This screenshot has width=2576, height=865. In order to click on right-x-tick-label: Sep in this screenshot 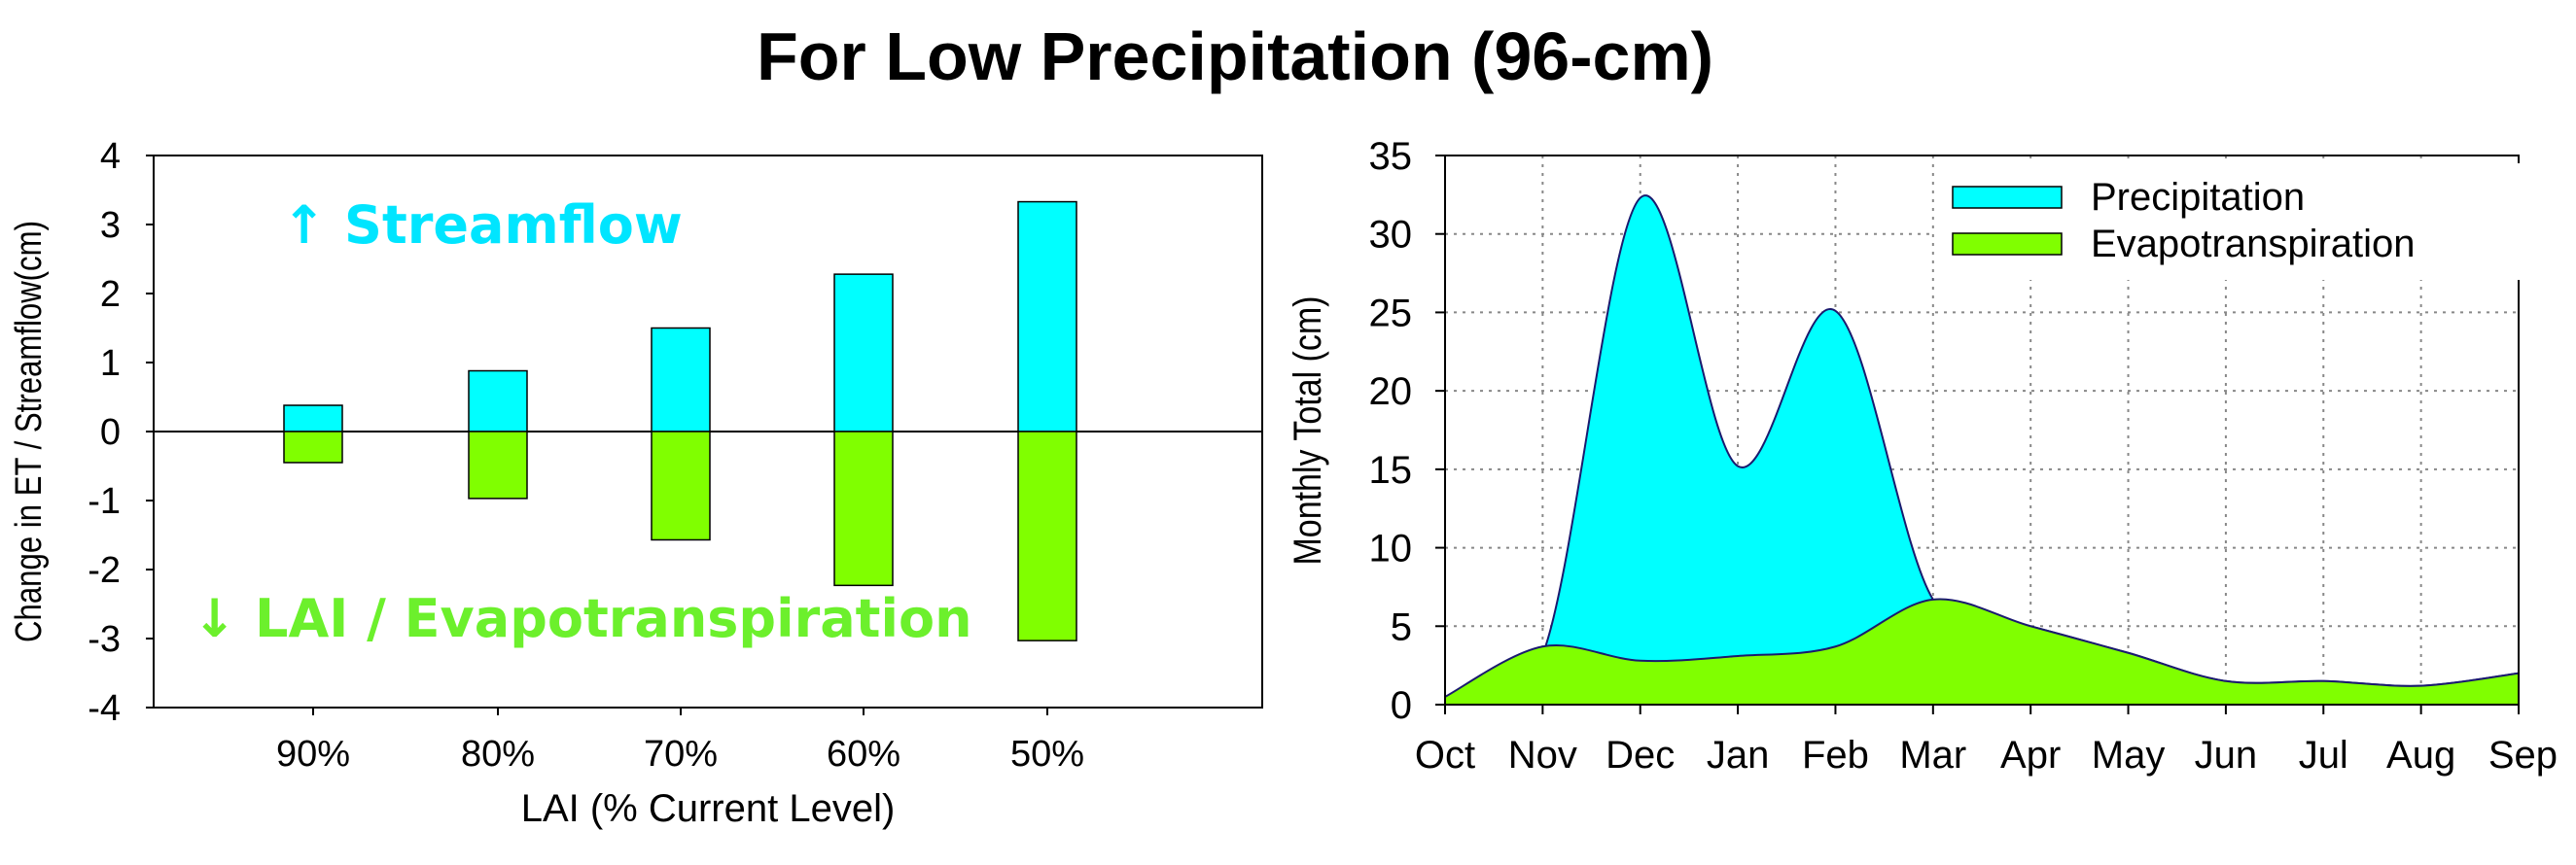, I will do `click(2523, 755)`.